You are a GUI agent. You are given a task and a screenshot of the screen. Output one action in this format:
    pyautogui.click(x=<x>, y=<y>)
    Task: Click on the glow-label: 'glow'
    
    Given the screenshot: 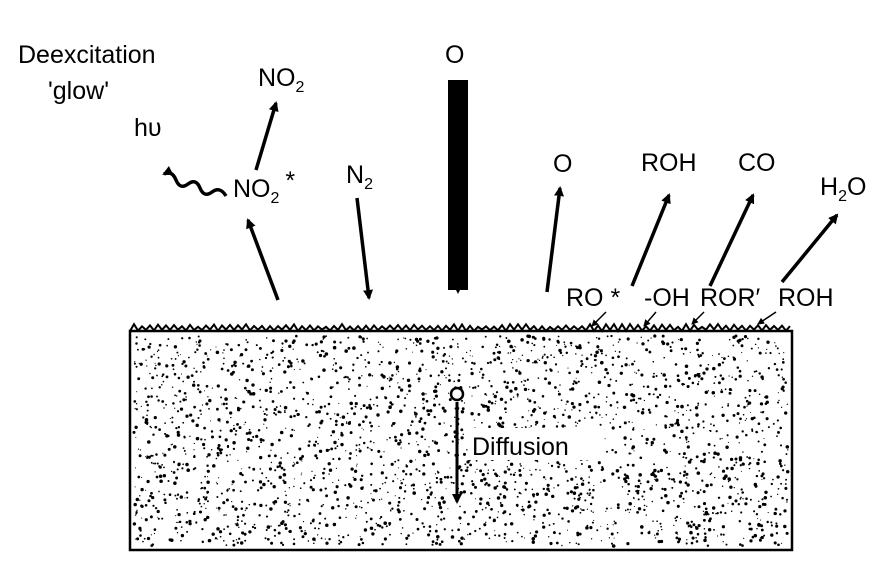 What is the action you would take?
    pyautogui.click(x=78, y=91)
    